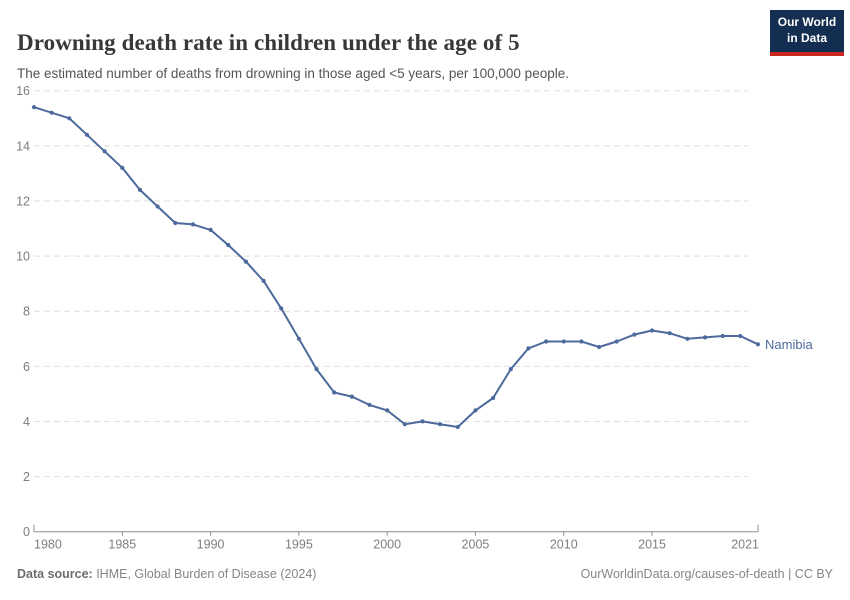  I want to click on data-point-1990, so click(210, 229).